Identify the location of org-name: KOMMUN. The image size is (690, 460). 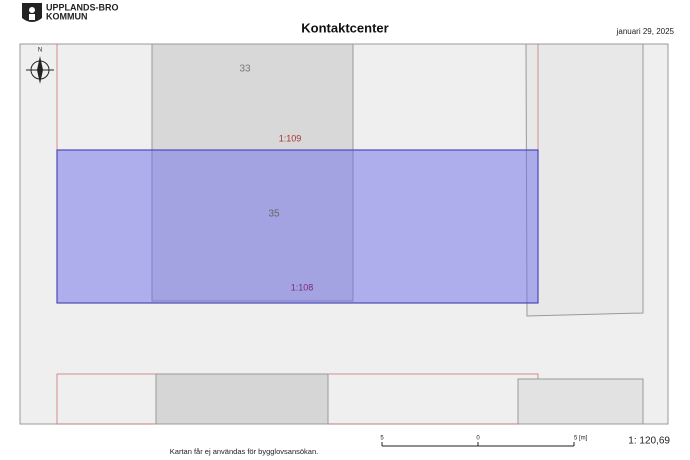
(67, 16).